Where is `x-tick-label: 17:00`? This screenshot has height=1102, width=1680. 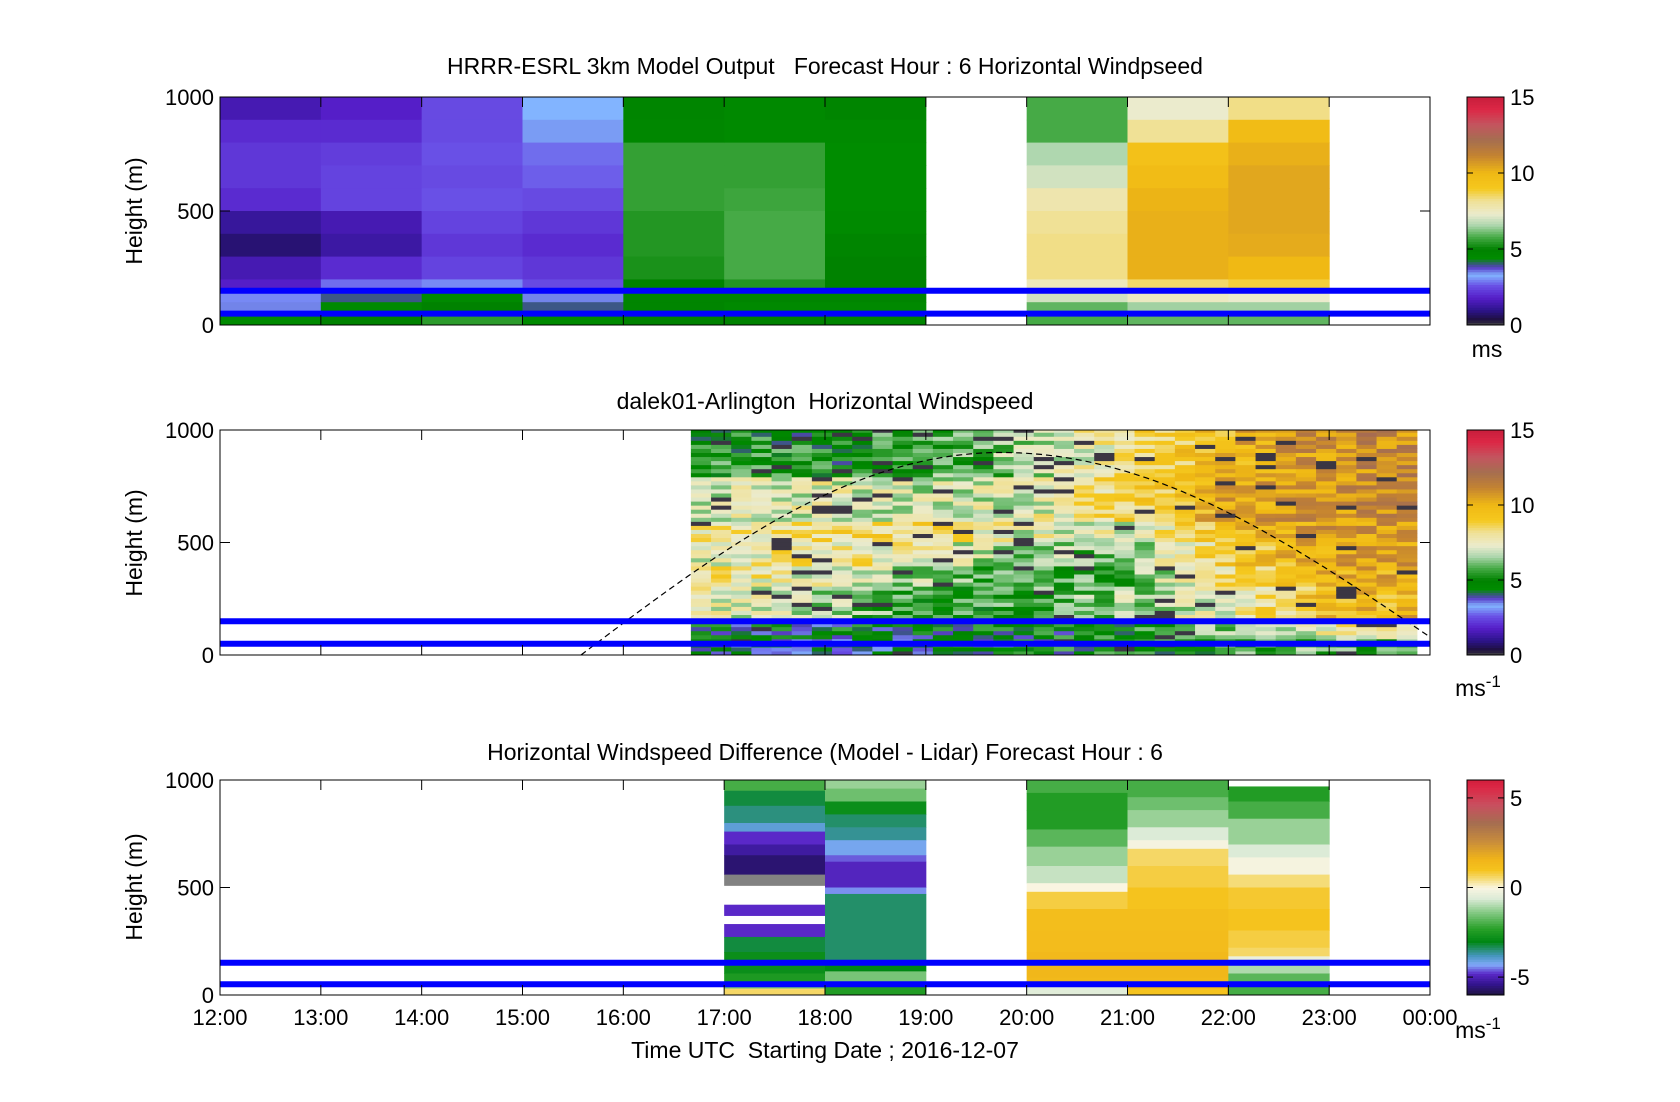
x-tick-label: 17:00 is located at coordinates (724, 1017).